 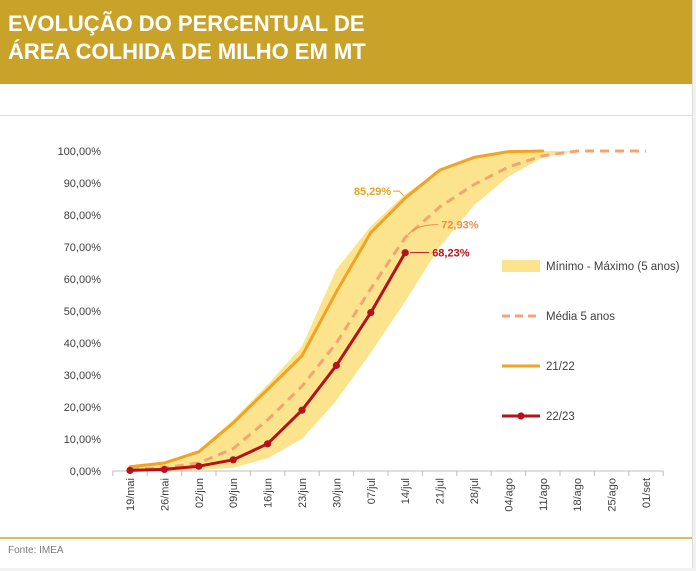 What do you see at coordinates (509, 495) in the screenshot?
I see `x-tick-label: 04/ago` at bounding box center [509, 495].